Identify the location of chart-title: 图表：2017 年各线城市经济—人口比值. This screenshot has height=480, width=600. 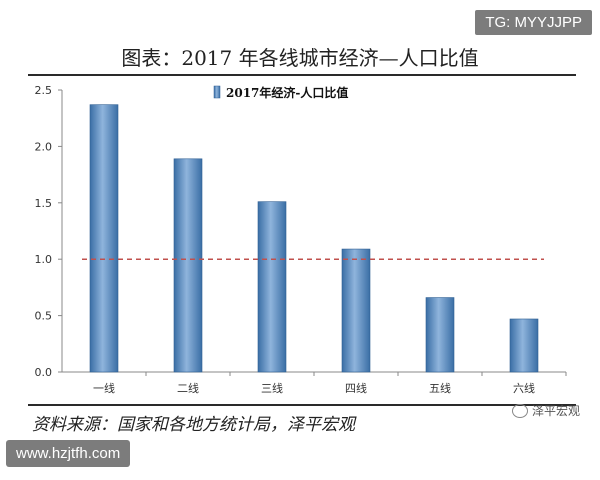
(300, 58).